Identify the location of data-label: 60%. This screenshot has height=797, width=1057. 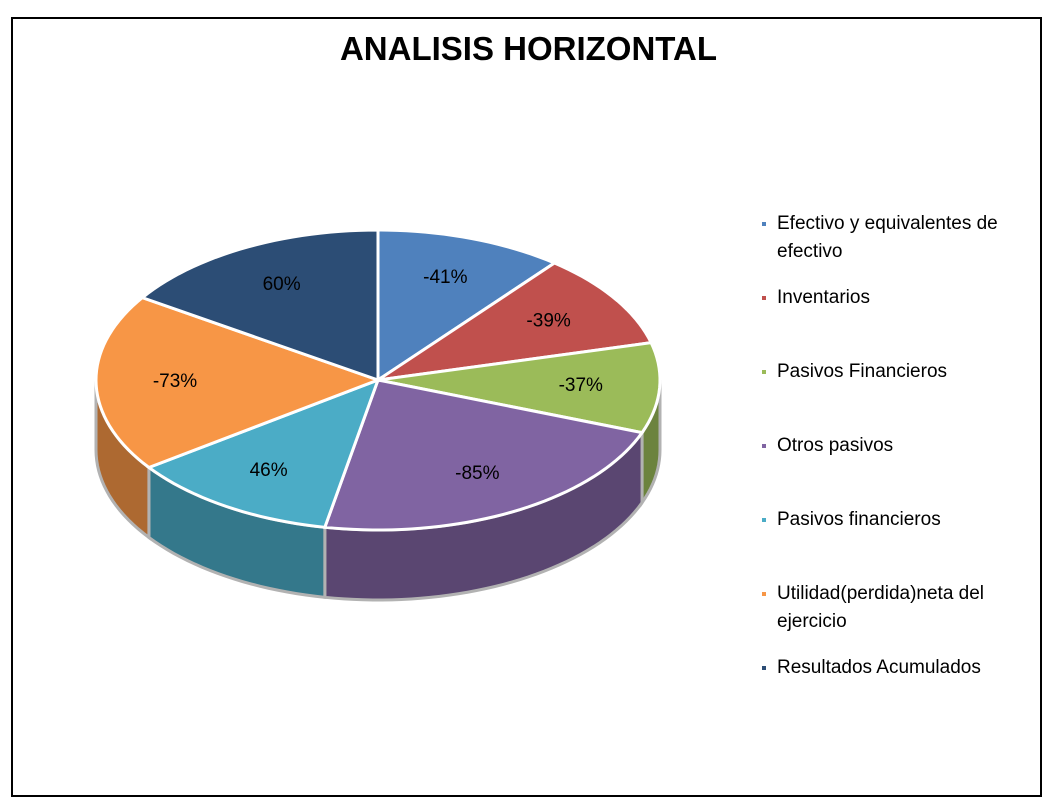
(282, 284).